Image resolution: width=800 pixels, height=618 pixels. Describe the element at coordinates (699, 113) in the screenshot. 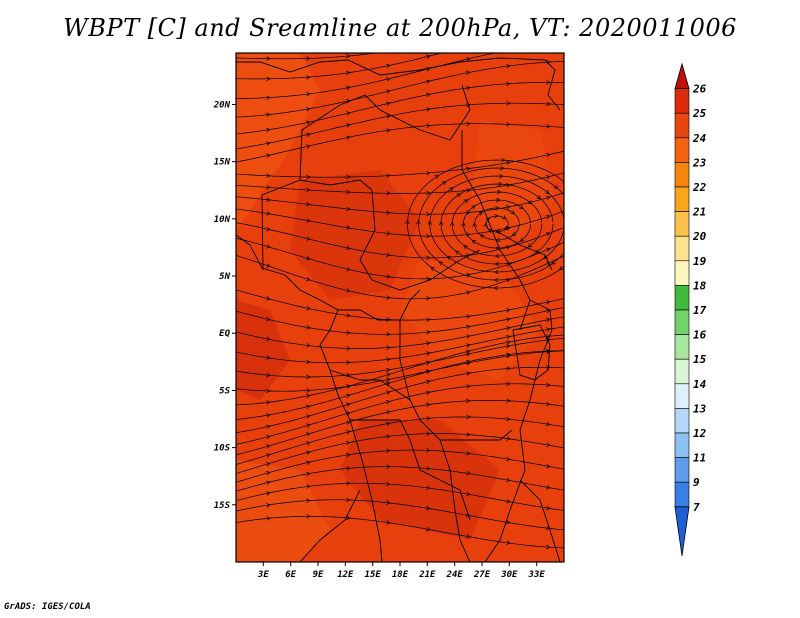

I see `colorbar-label: 25` at that location.